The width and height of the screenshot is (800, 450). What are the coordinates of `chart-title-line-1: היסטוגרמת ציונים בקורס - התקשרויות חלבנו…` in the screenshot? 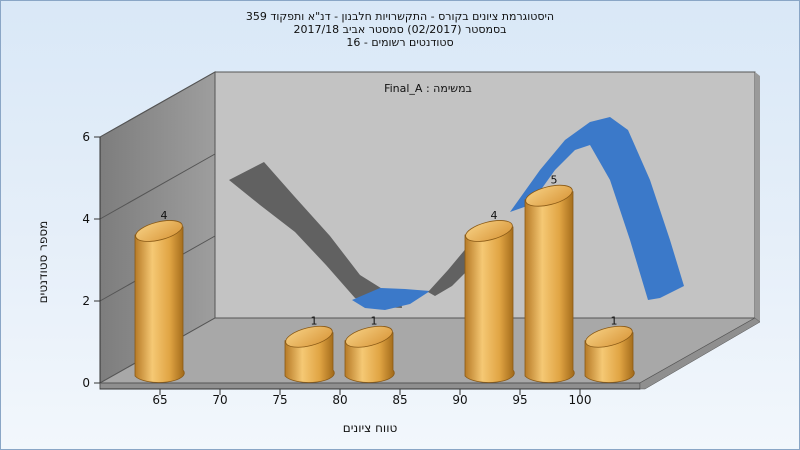 It's located at (400, 16).